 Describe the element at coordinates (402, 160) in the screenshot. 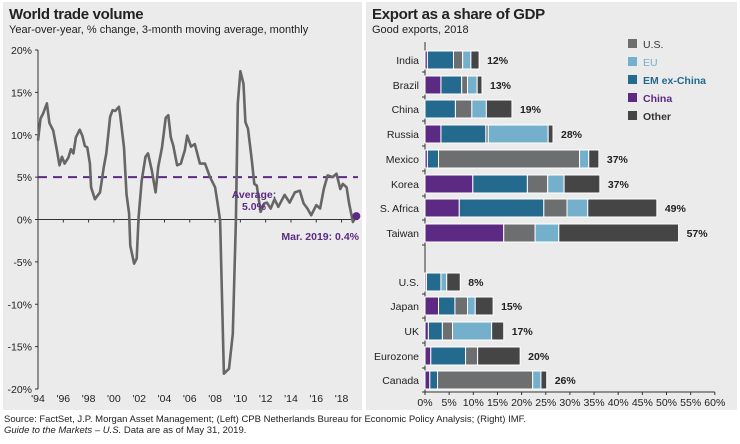

I see `country-label: Mexico` at that location.